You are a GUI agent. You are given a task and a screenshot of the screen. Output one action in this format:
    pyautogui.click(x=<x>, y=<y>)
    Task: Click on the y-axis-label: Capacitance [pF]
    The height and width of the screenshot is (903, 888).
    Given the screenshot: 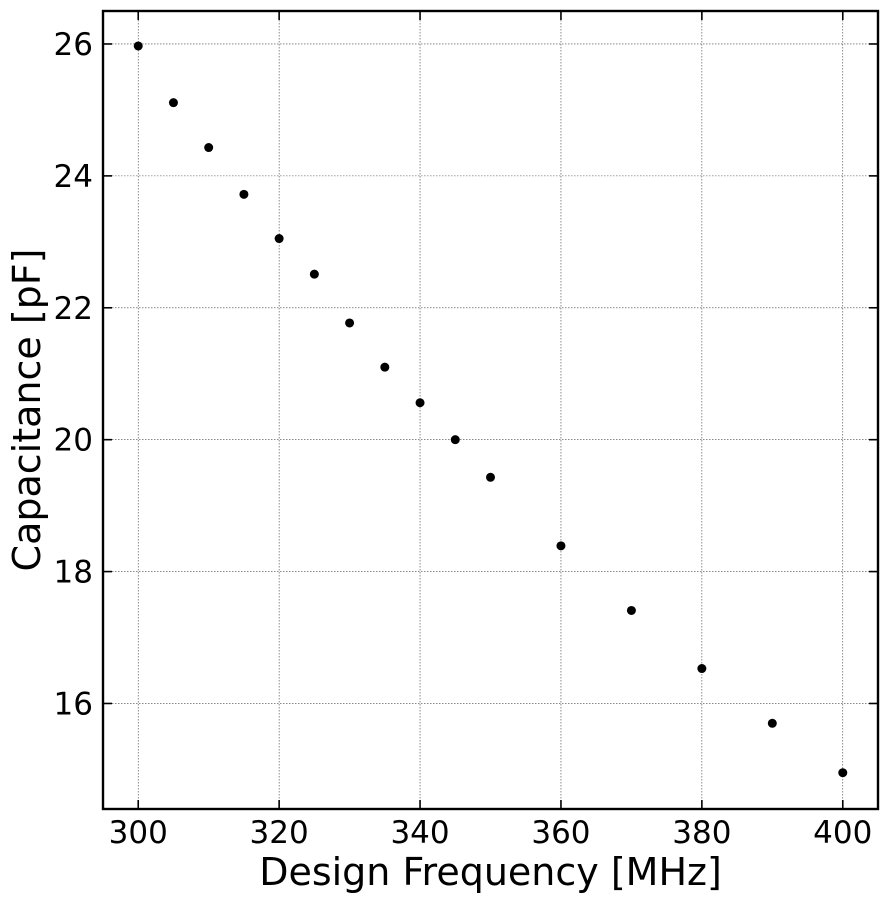 What is the action you would take?
    pyautogui.click(x=27, y=410)
    